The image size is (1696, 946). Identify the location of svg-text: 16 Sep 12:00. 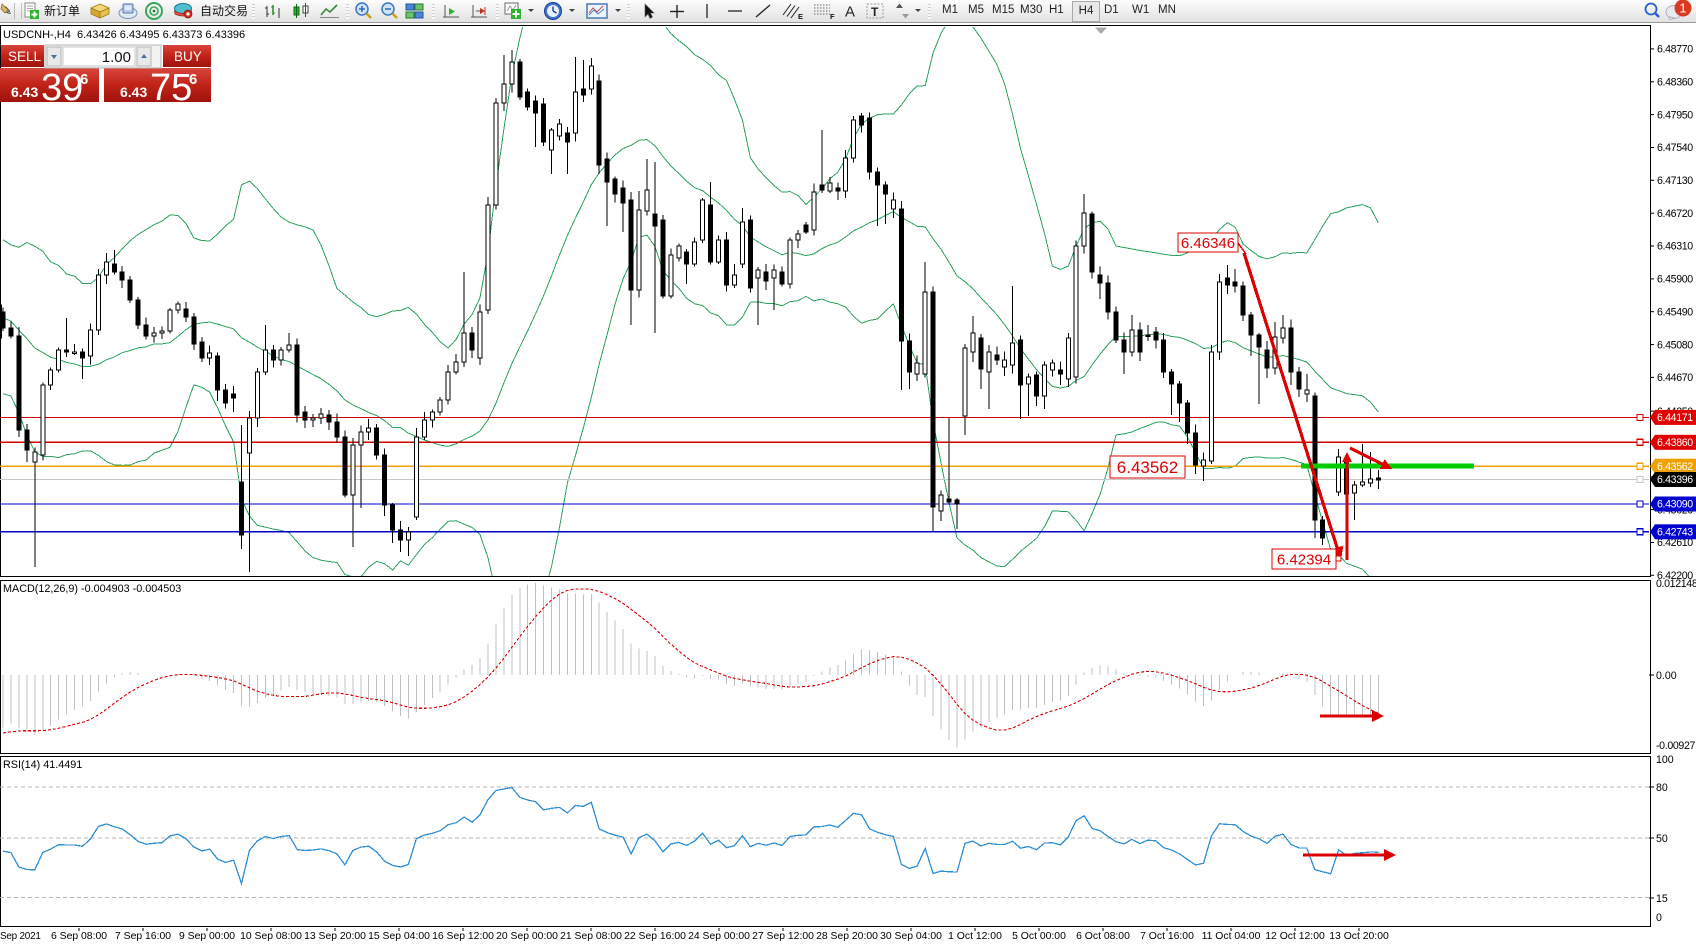
(463, 936).